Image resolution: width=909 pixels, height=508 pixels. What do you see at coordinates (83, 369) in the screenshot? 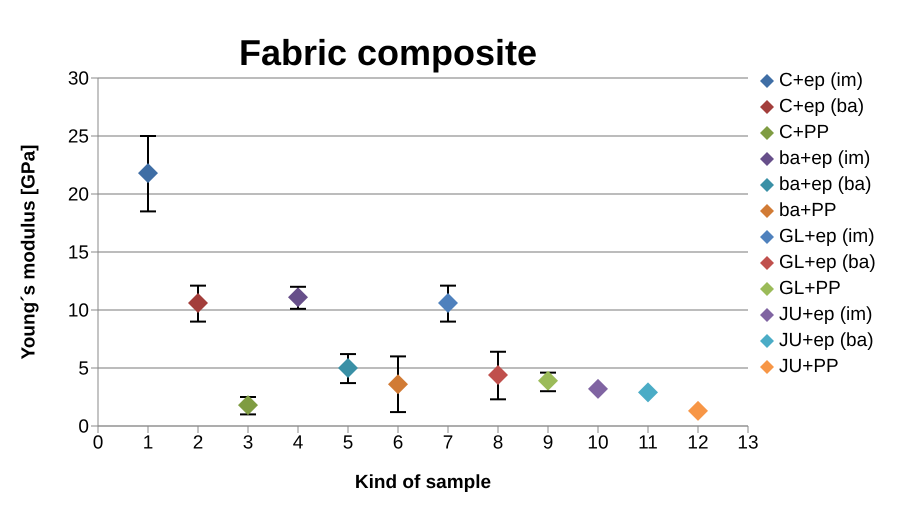
I see `y-tick-label: 5` at bounding box center [83, 369].